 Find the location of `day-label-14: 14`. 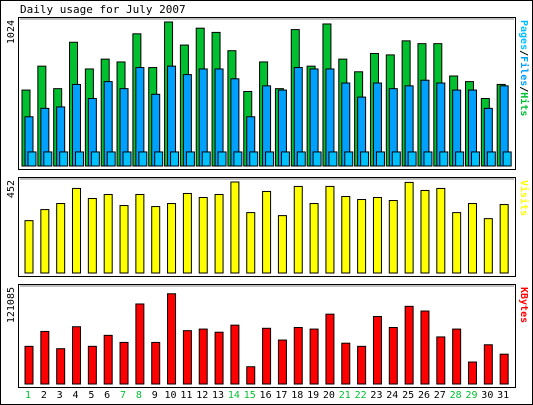

day-label-14: 14 is located at coordinates (234, 395).